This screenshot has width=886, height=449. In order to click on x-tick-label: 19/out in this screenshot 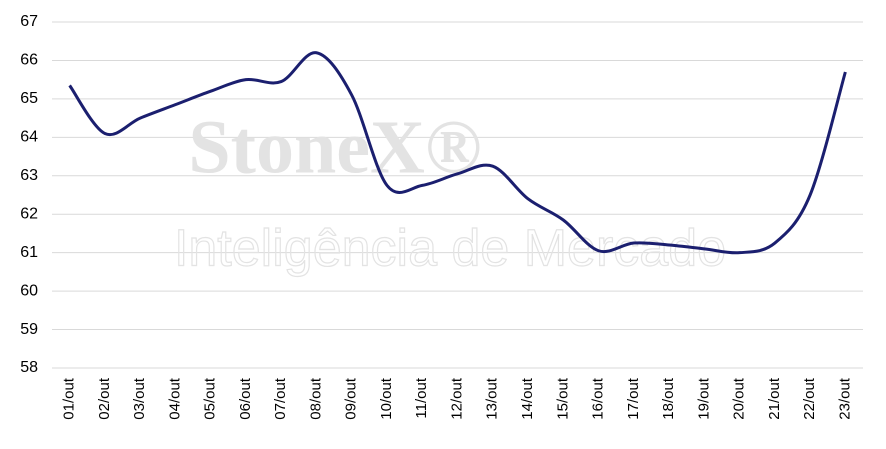, I will do `click(703, 398)`.